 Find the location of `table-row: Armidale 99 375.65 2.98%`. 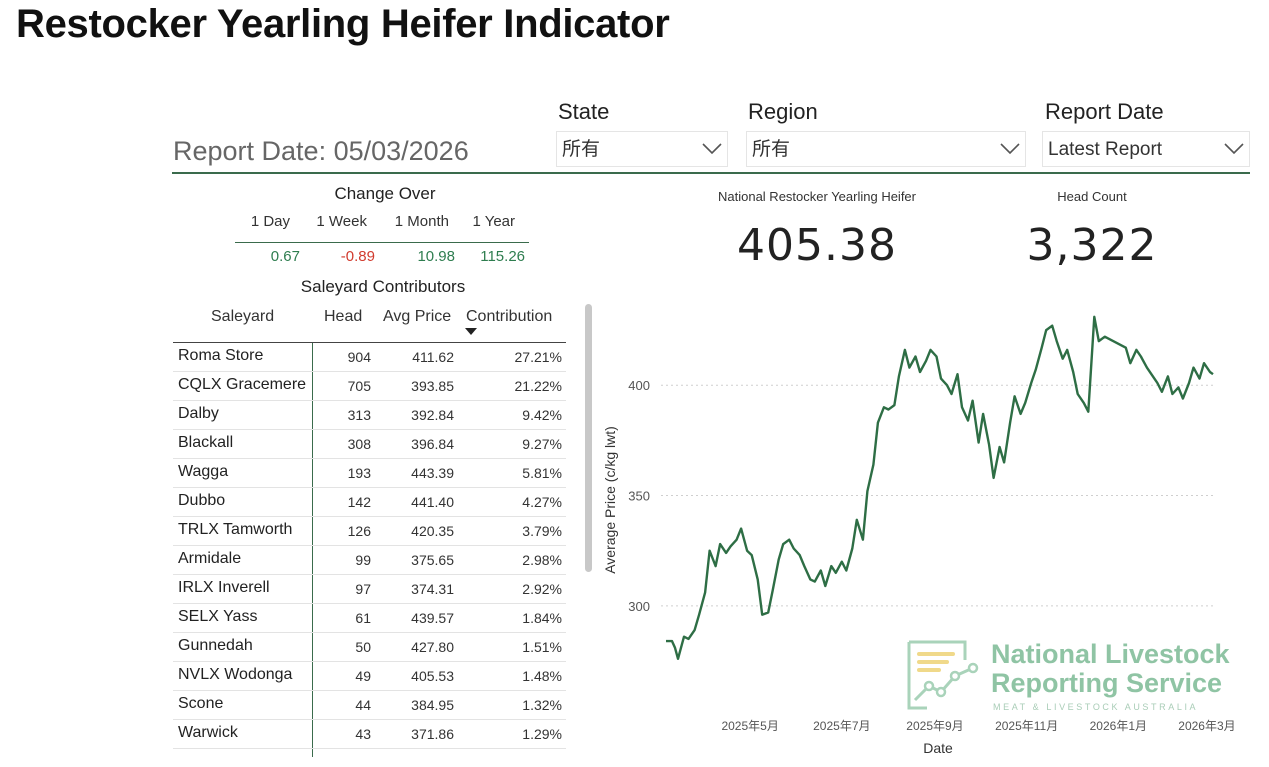

table-row: Armidale 99 375.65 2.98% is located at coordinates (369, 560).